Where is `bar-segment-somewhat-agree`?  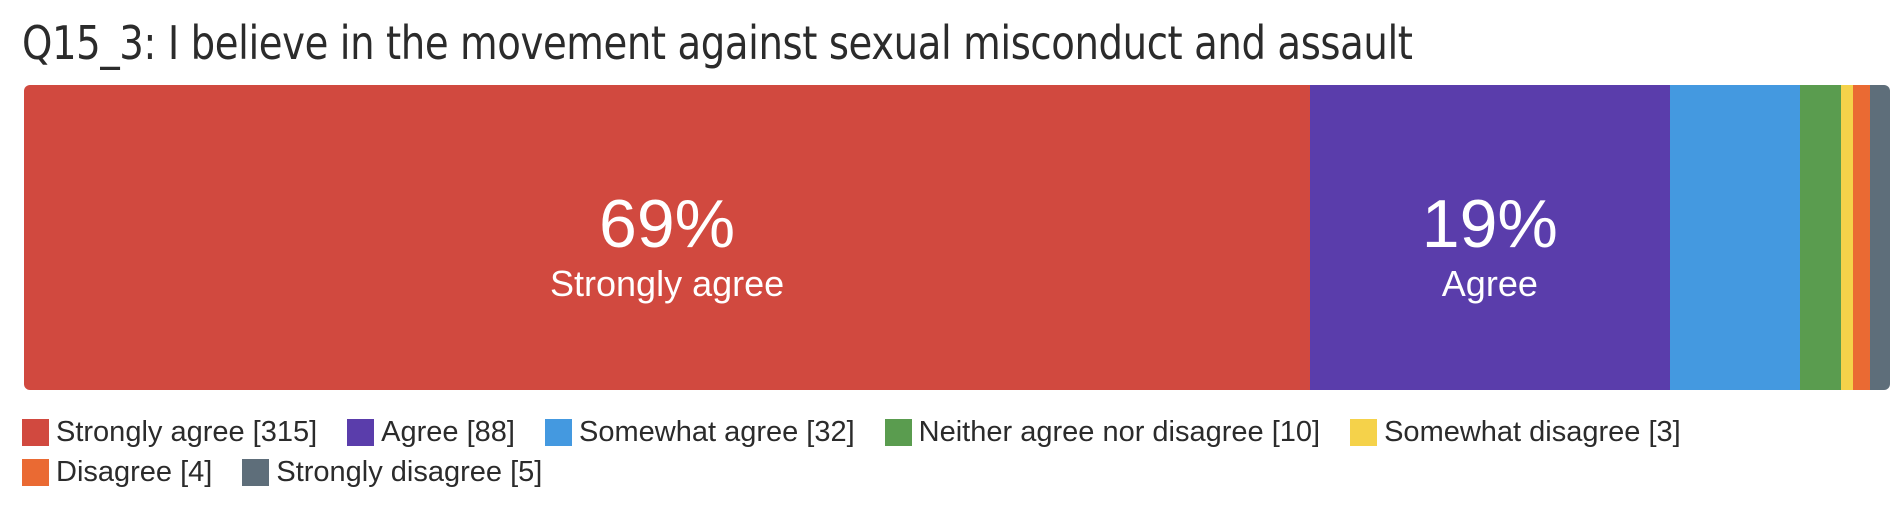
bar-segment-somewhat-agree is located at coordinates (1735, 237).